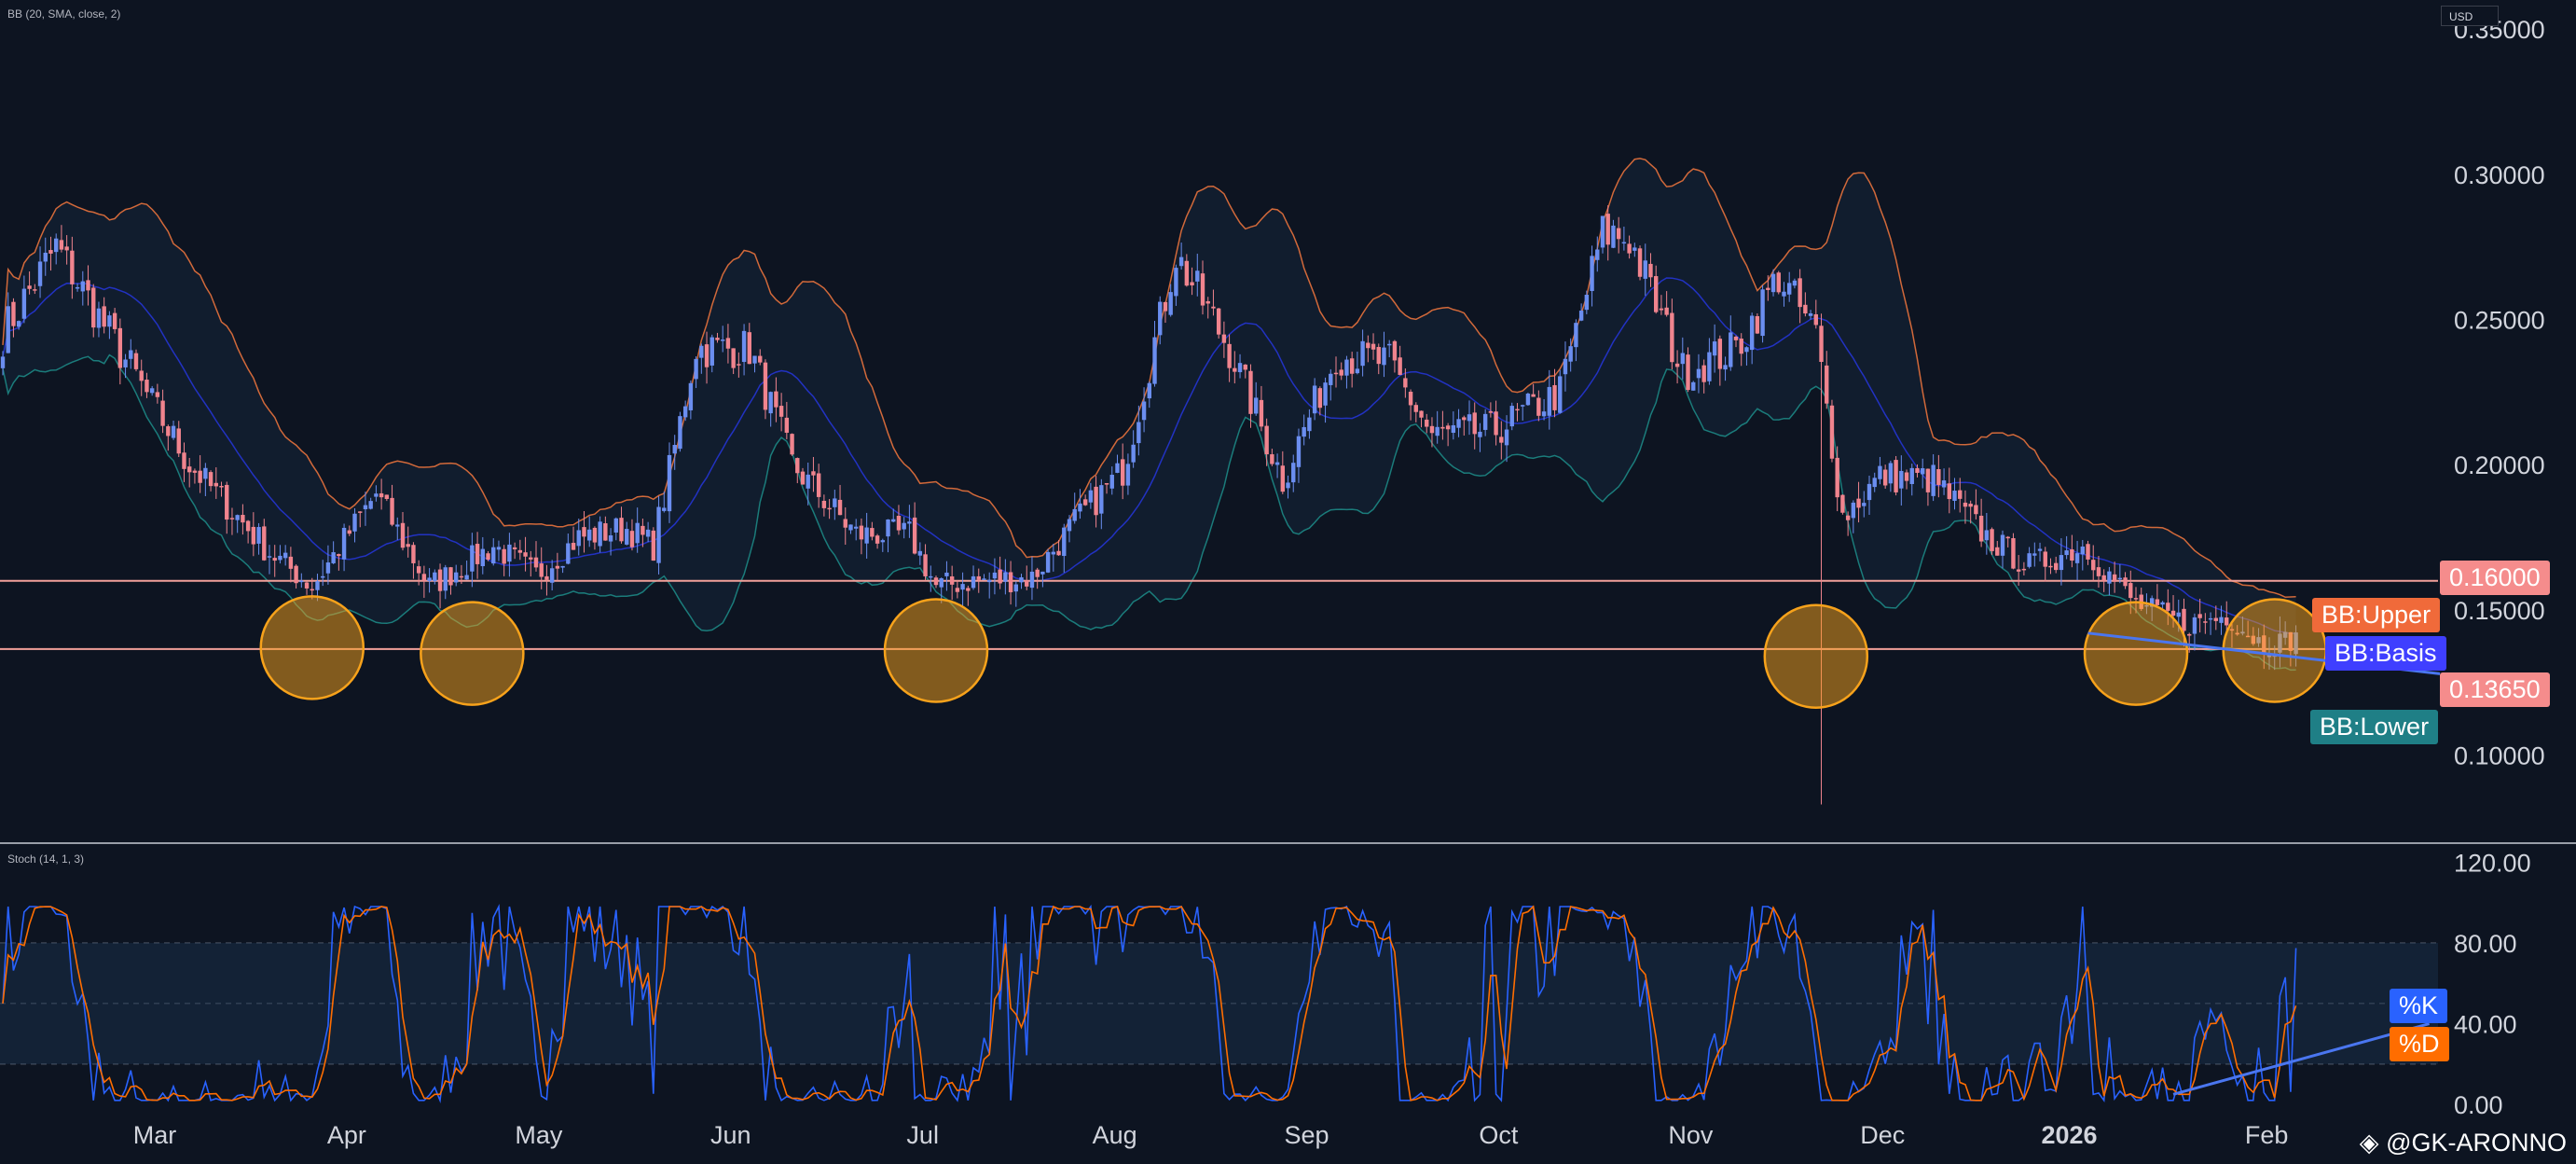  What do you see at coordinates (2495, 578) in the screenshot?
I see `price-label-0.16: 0.16000` at bounding box center [2495, 578].